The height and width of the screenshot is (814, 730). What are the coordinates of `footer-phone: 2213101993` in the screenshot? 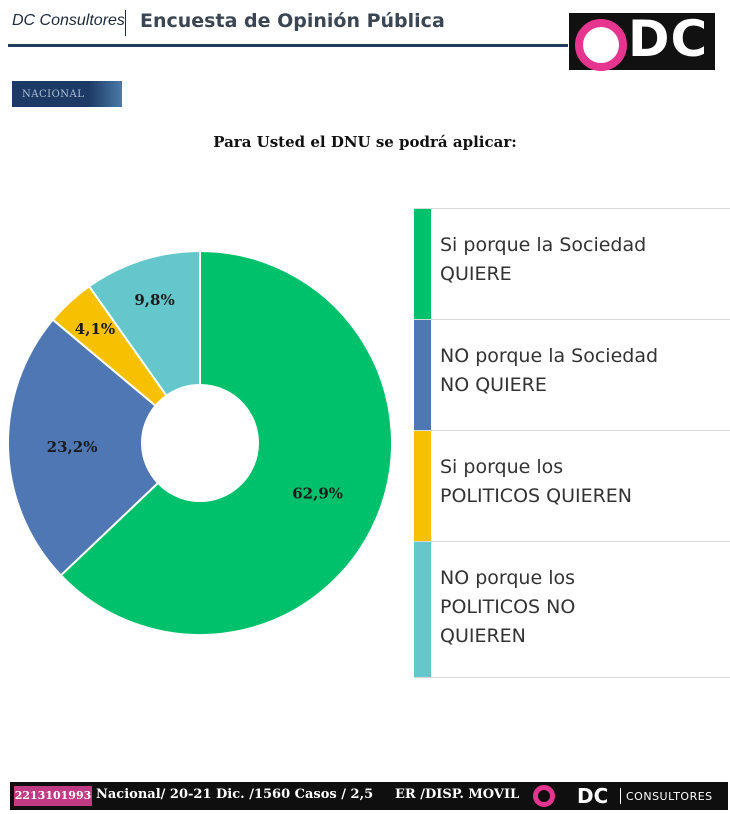 It's located at (53, 796).